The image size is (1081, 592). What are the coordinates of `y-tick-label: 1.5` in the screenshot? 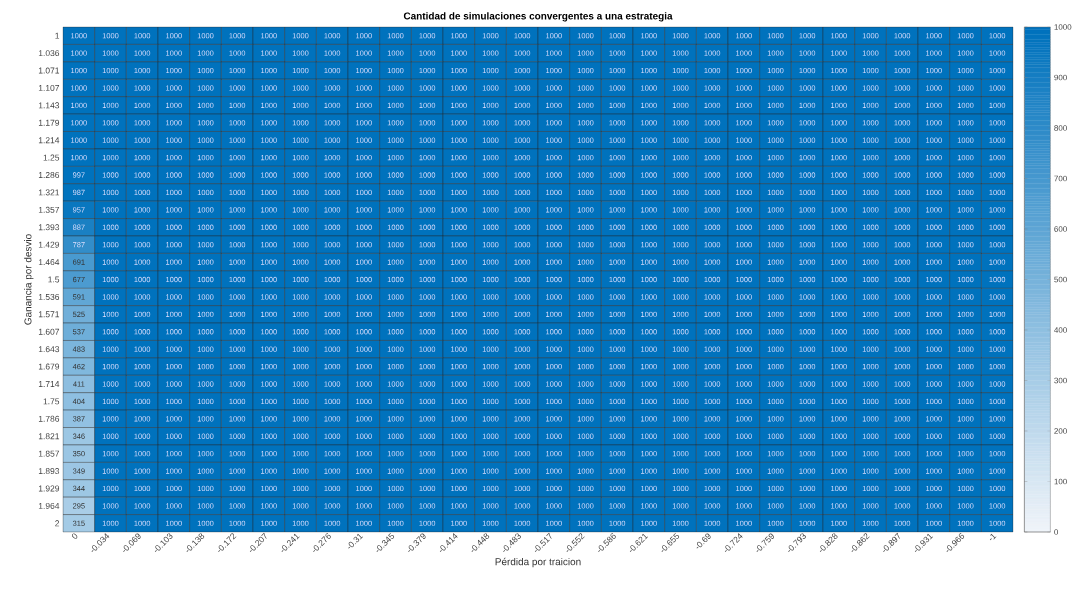 It's located at (54, 279).